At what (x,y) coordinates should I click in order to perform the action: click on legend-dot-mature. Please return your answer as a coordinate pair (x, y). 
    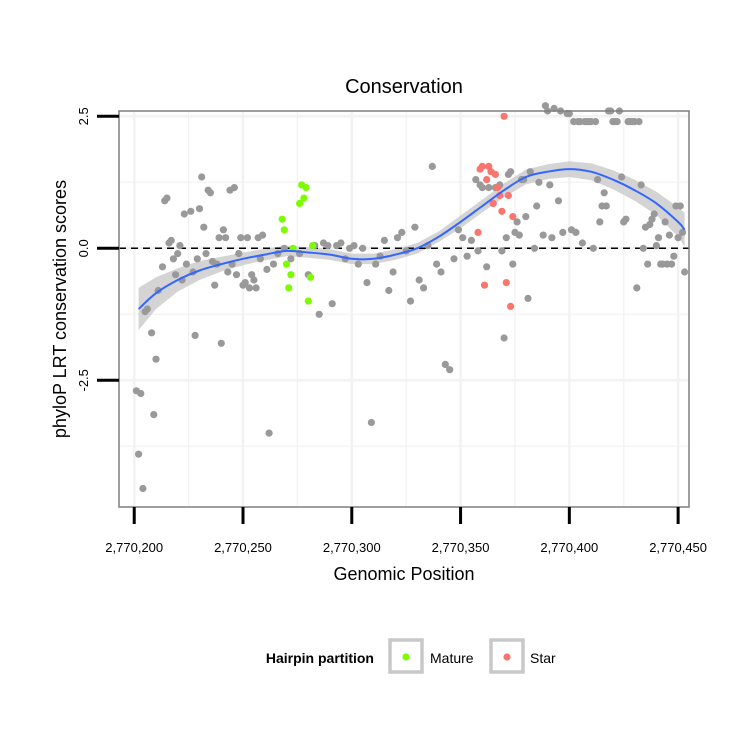
    Looking at the image, I should click on (406, 657).